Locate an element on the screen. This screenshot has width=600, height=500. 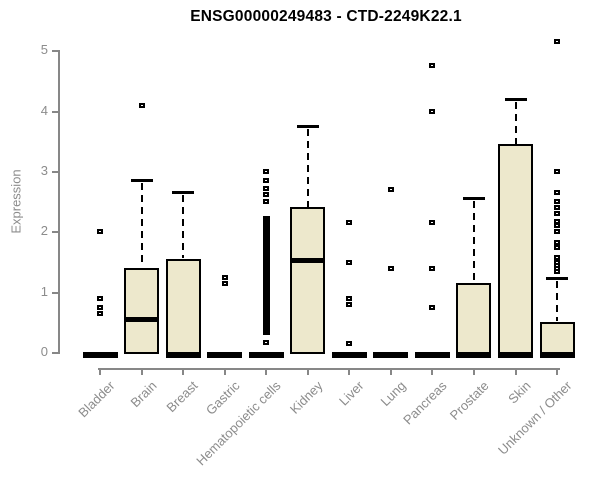
y-tick-label: 5 is located at coordinates (44, 49).